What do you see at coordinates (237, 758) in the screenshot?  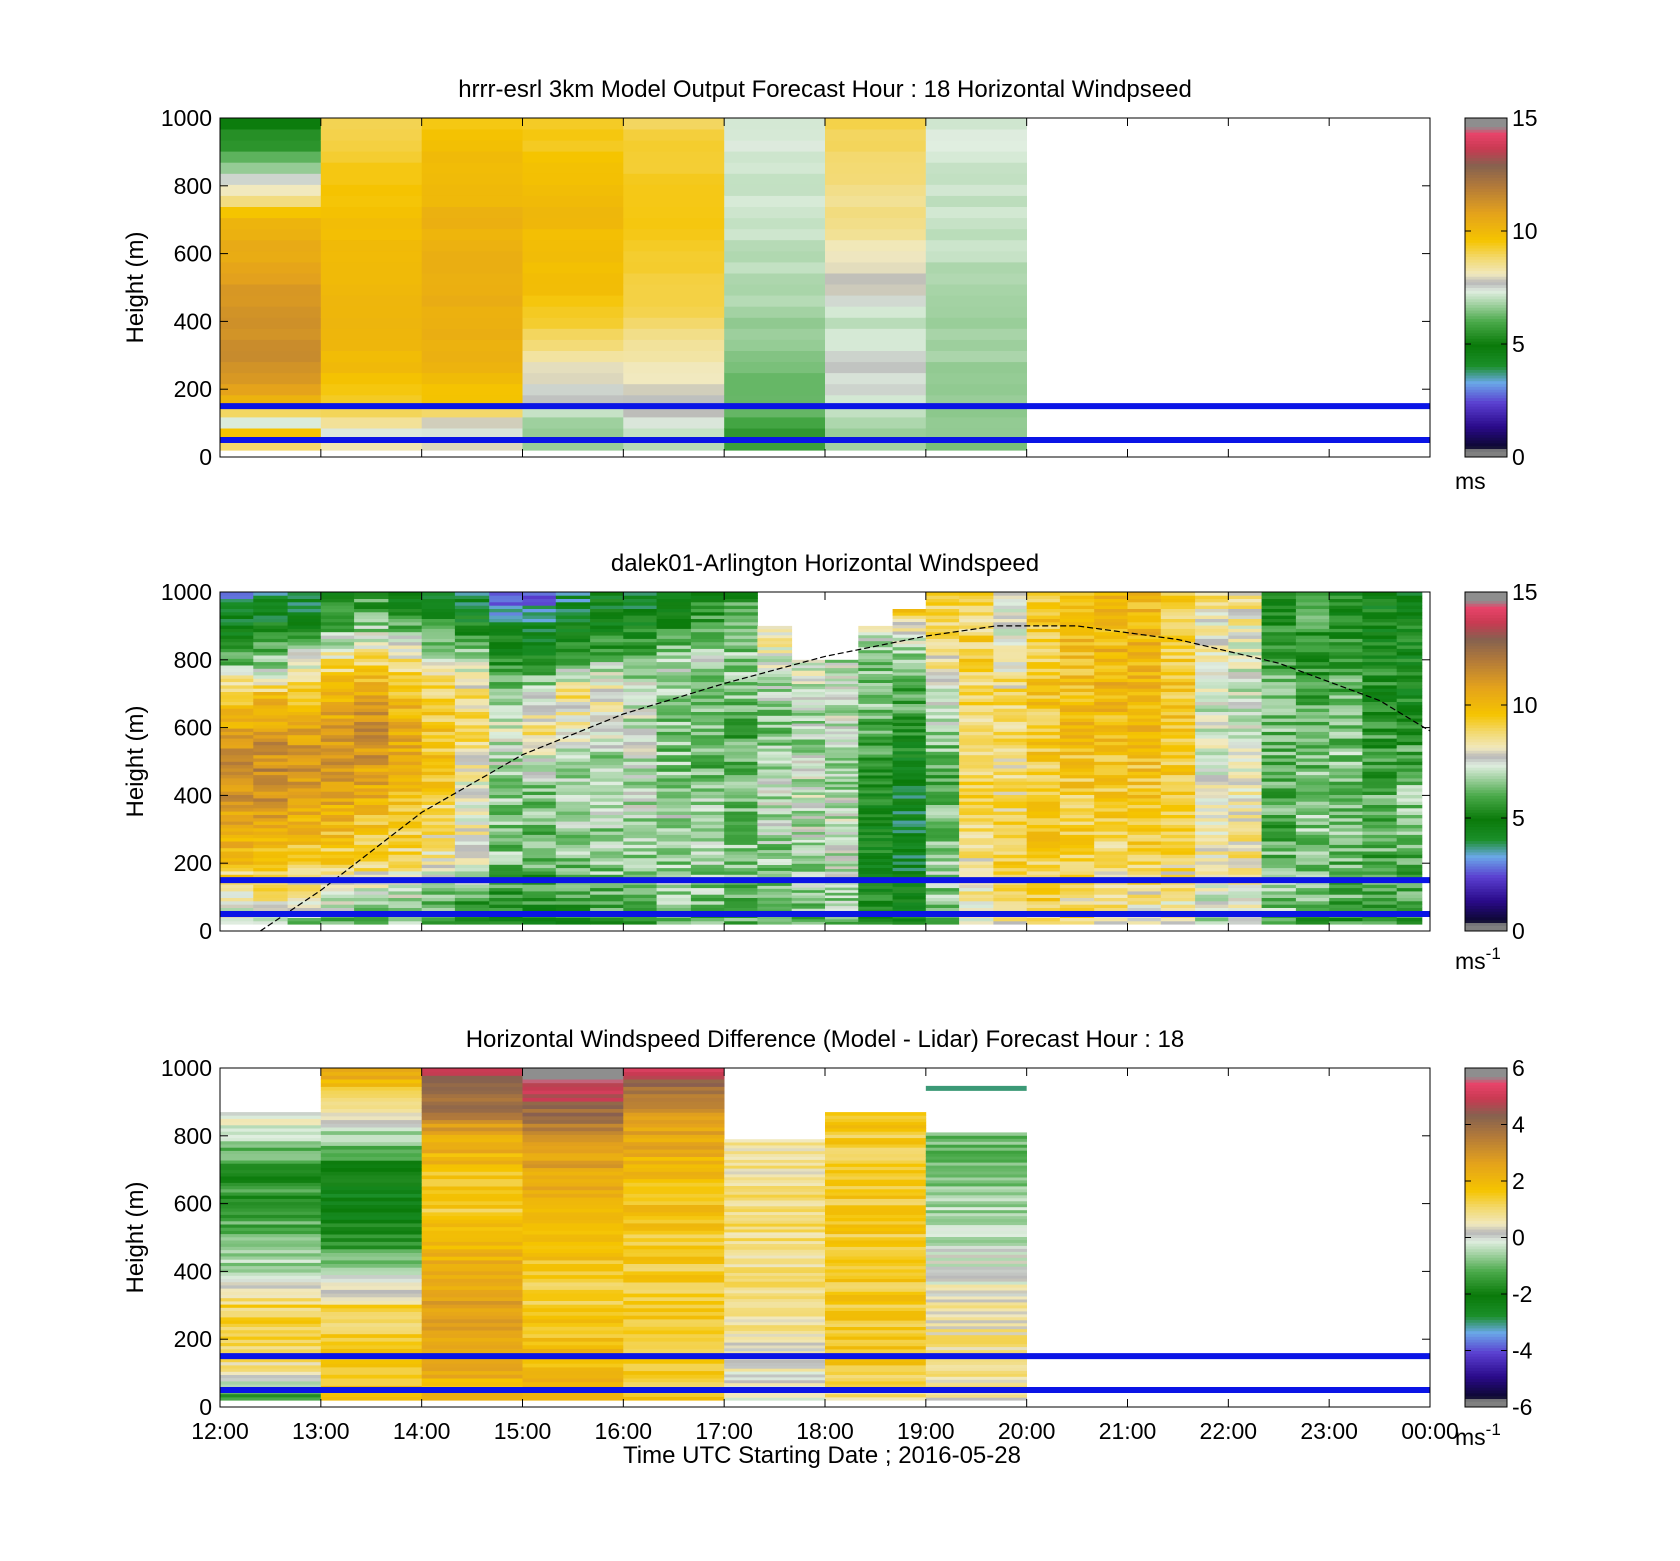 I see `heatmap-column` at bounding box center [237, 758].